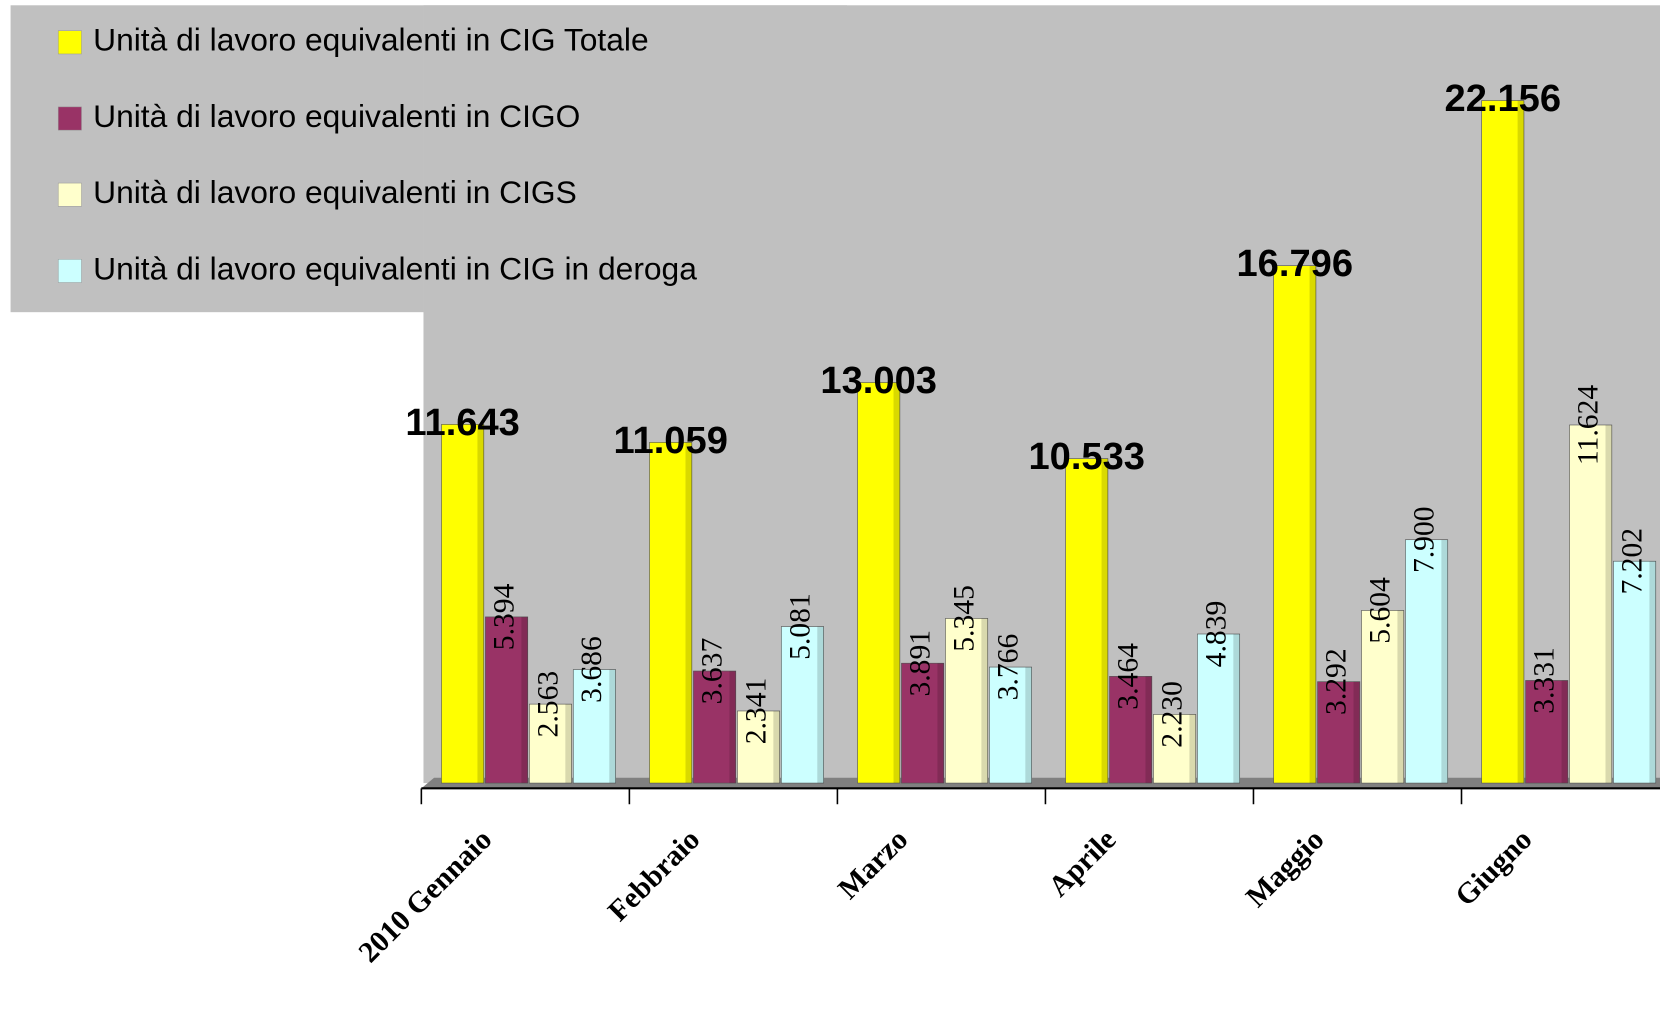  What do you see at coordinates (964, 618) in the screenshot?
I see `value-label: 5.345` at bounding box center [964, 618].